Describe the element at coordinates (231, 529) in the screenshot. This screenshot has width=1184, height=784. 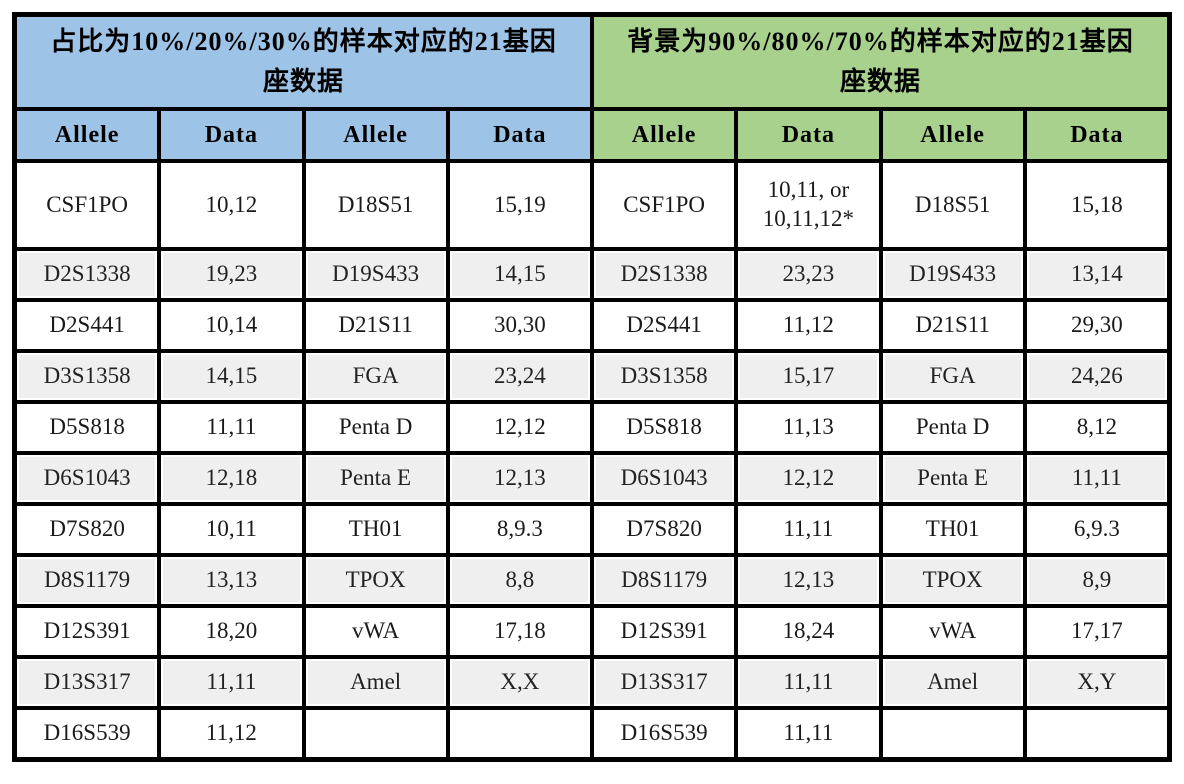
I see `data-cell: 10,11` at that location.